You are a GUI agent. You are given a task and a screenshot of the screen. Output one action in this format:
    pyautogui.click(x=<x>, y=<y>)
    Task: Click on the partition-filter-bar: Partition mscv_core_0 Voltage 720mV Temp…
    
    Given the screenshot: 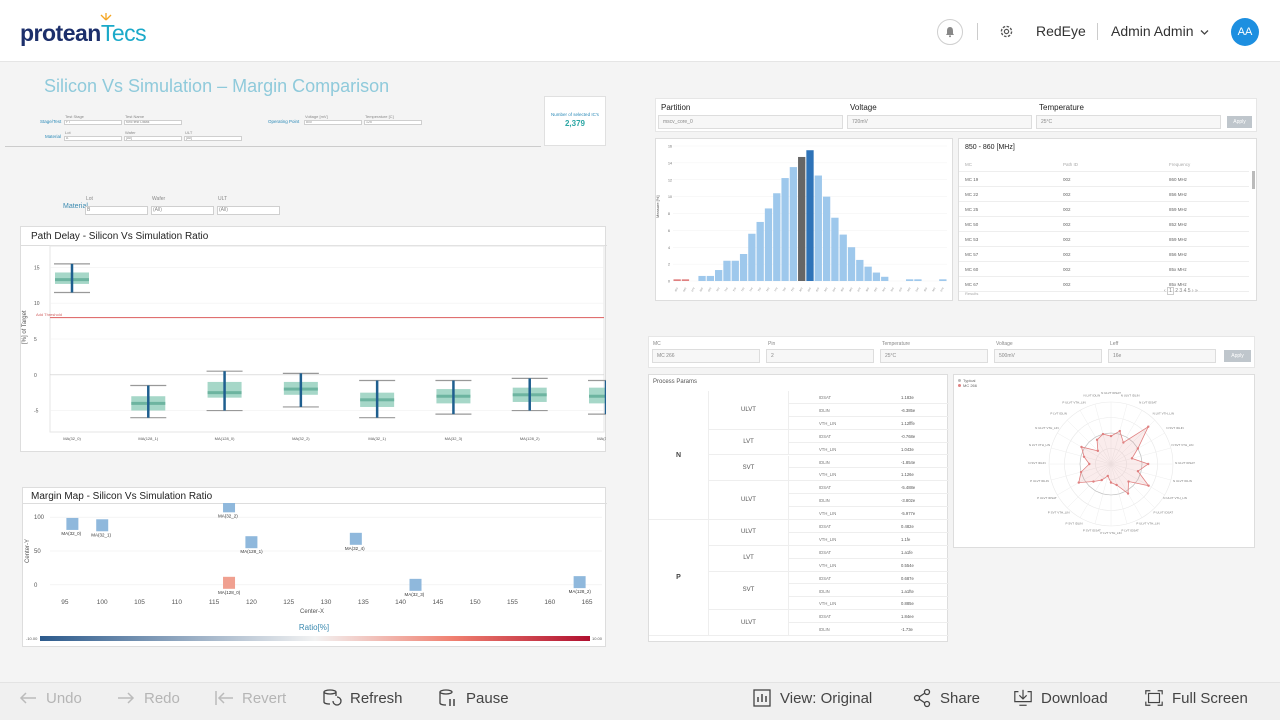 What is the action you would take?
    pyautogui.click(x=956, y=115)
    